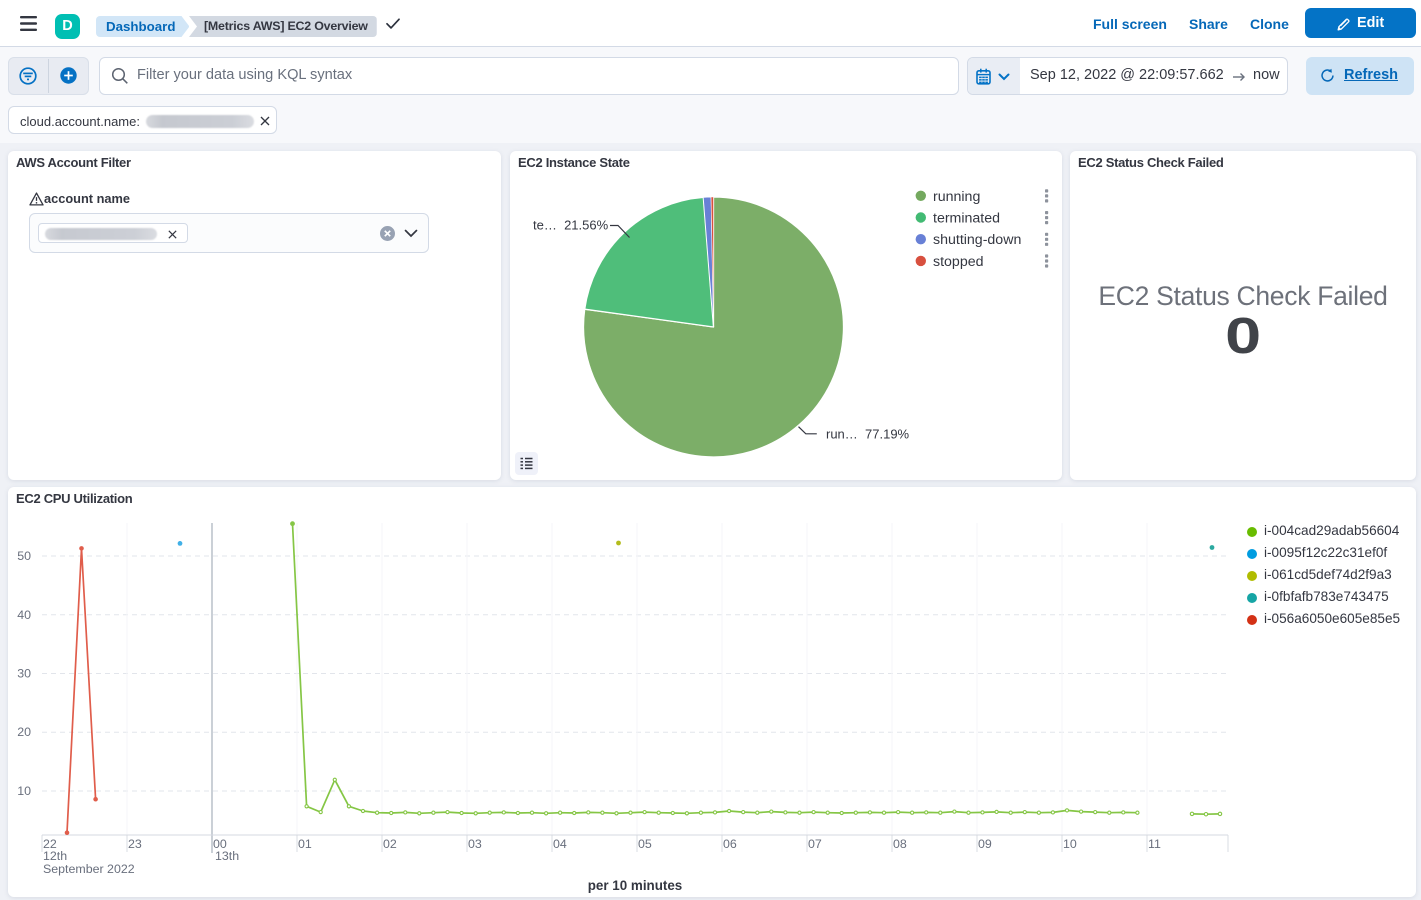 This screenshot has width=1421, height=900. Describe the element at coordinates (815, 844) in the screenshot. I see `svg-text: 07` at that location.